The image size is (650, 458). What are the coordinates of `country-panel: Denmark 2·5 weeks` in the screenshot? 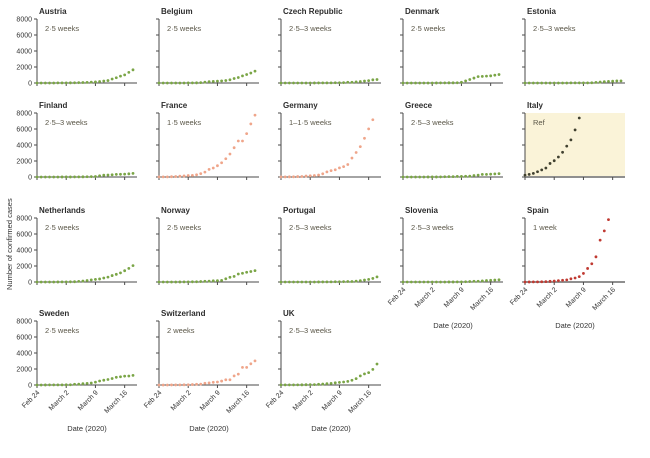 It's located at (462, 53).